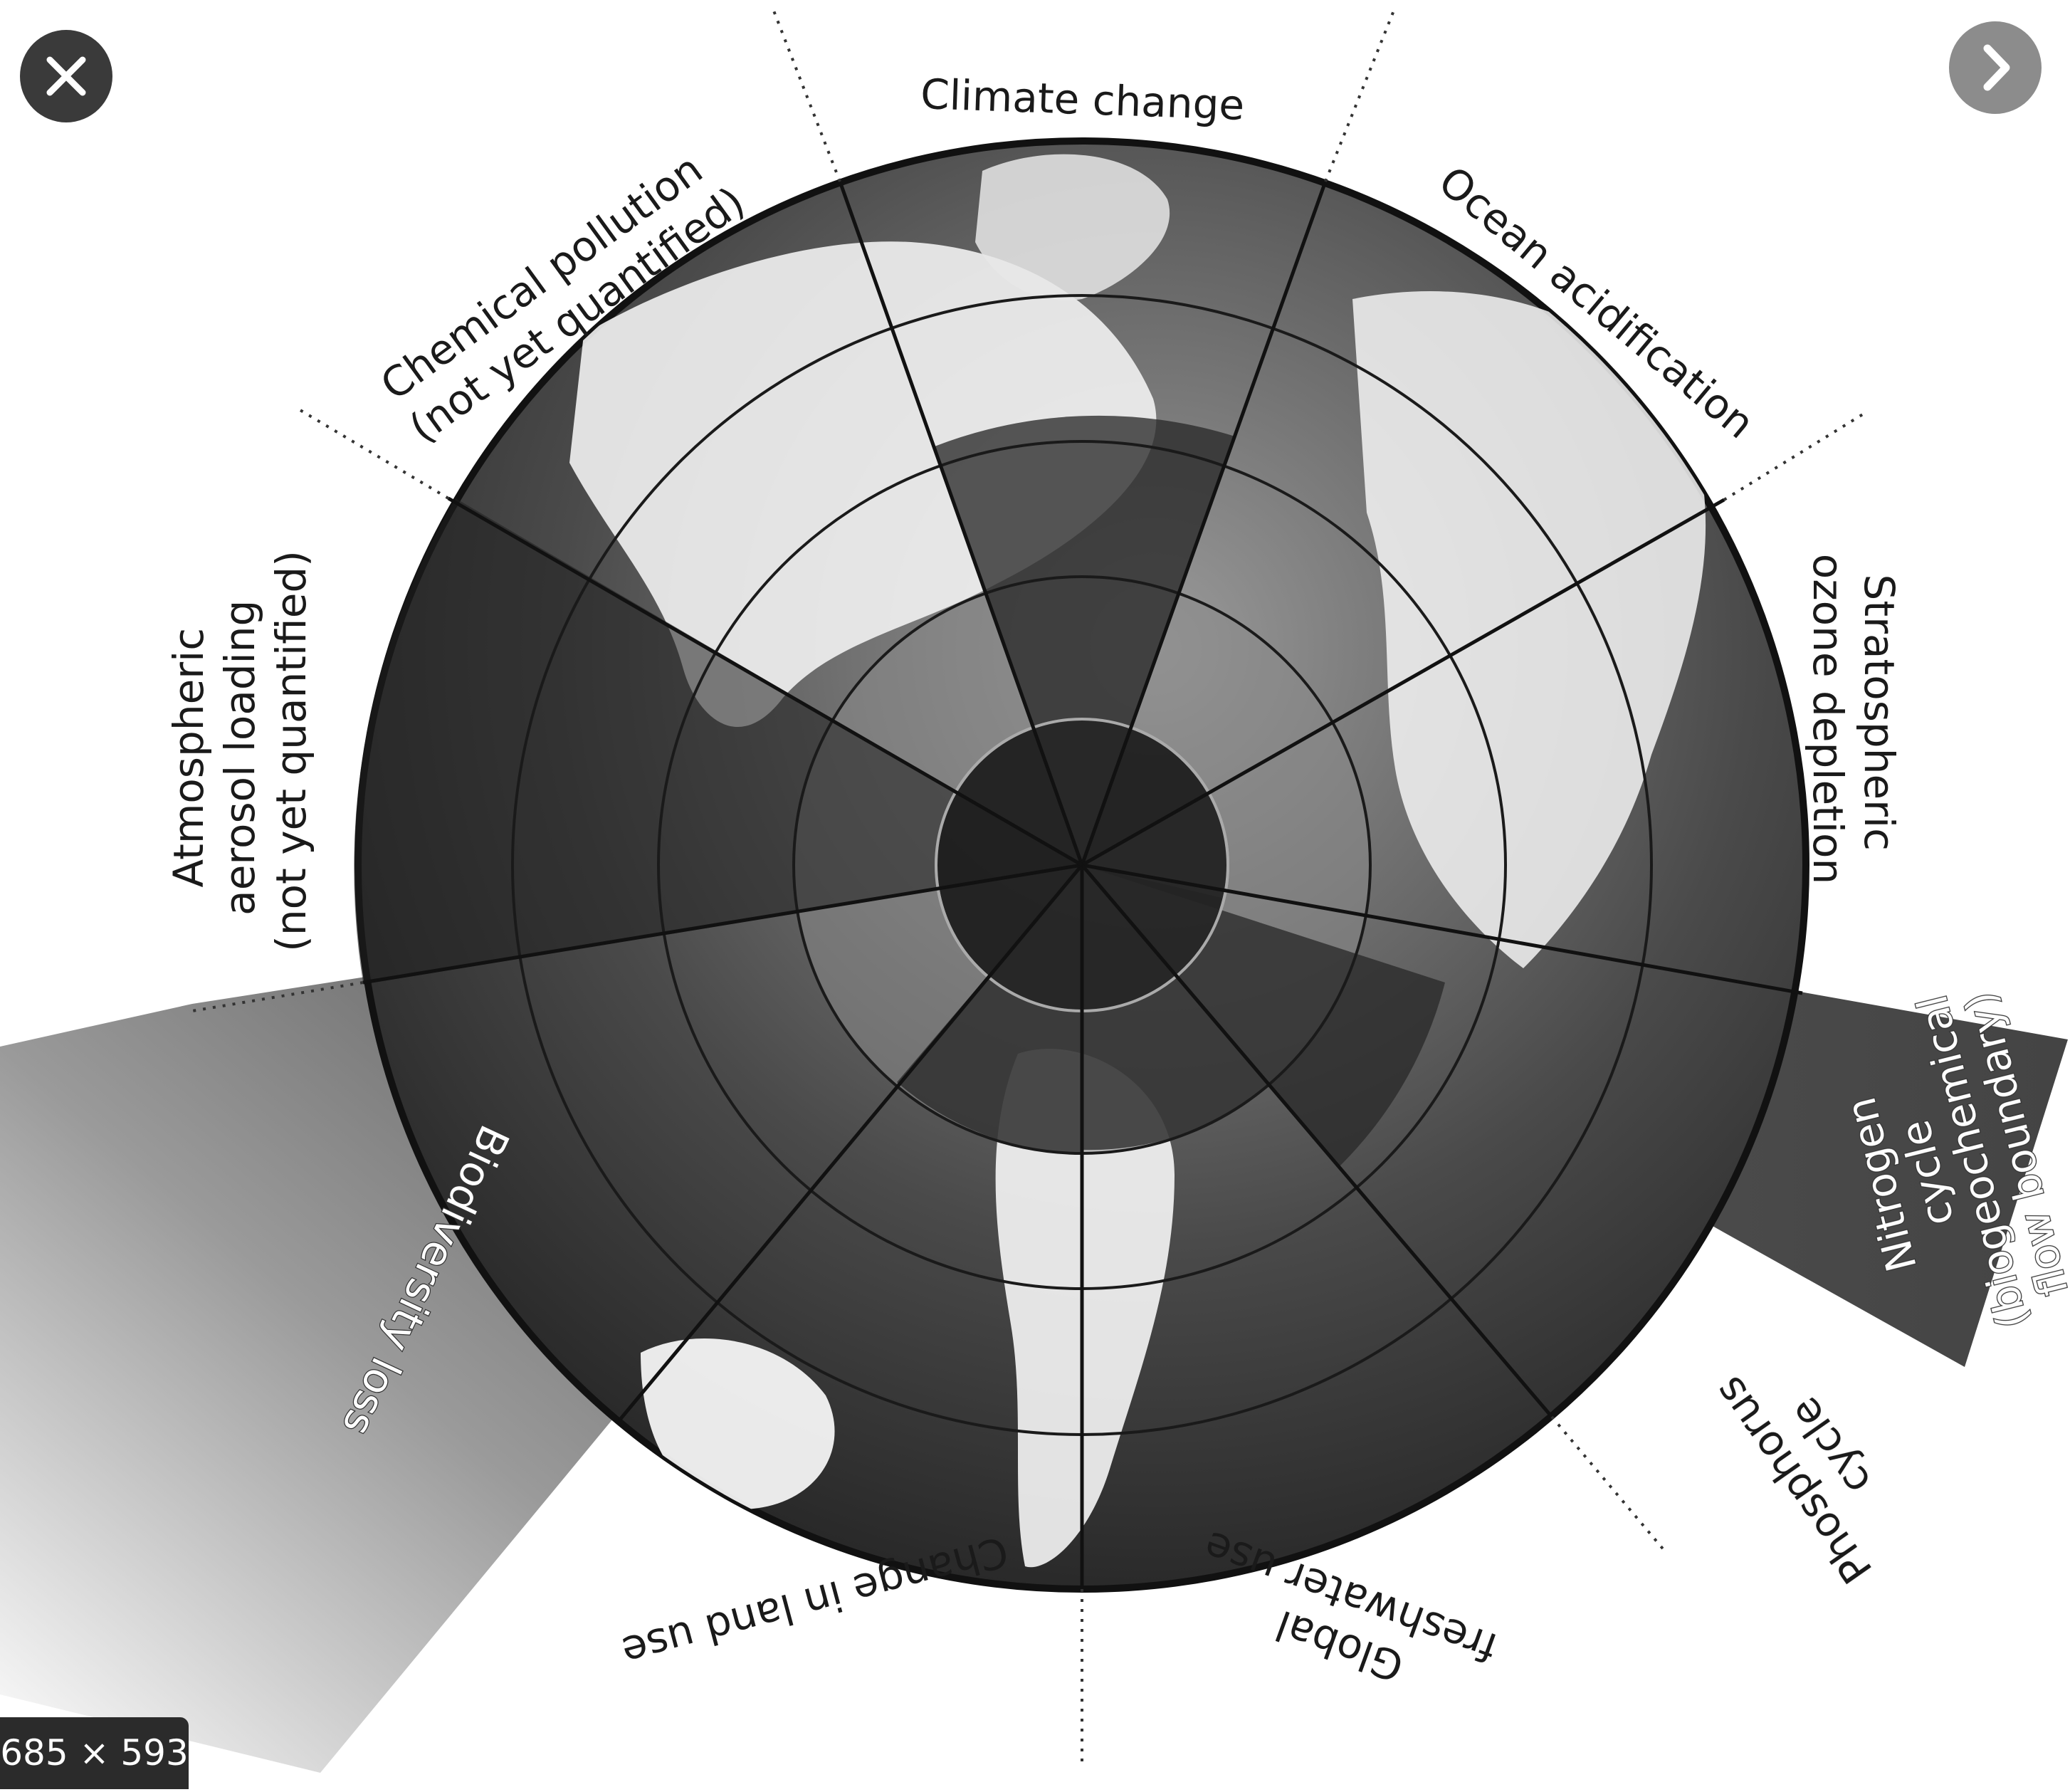 Image resolution: width=2070 pixels, height=1792 pixels. What do you see at coordinates (1529, 630) in the screenshot?
I see `europe-africa-land` at bounding box center [1529, 630].